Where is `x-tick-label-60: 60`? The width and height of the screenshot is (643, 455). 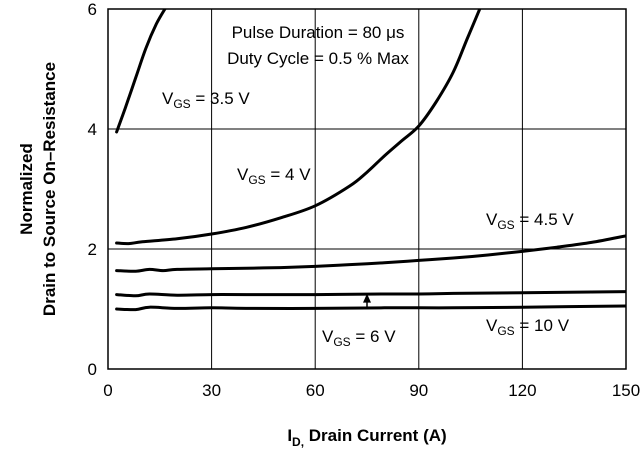
x-tick-label-60: 60 is located at coordinates (315, 390).